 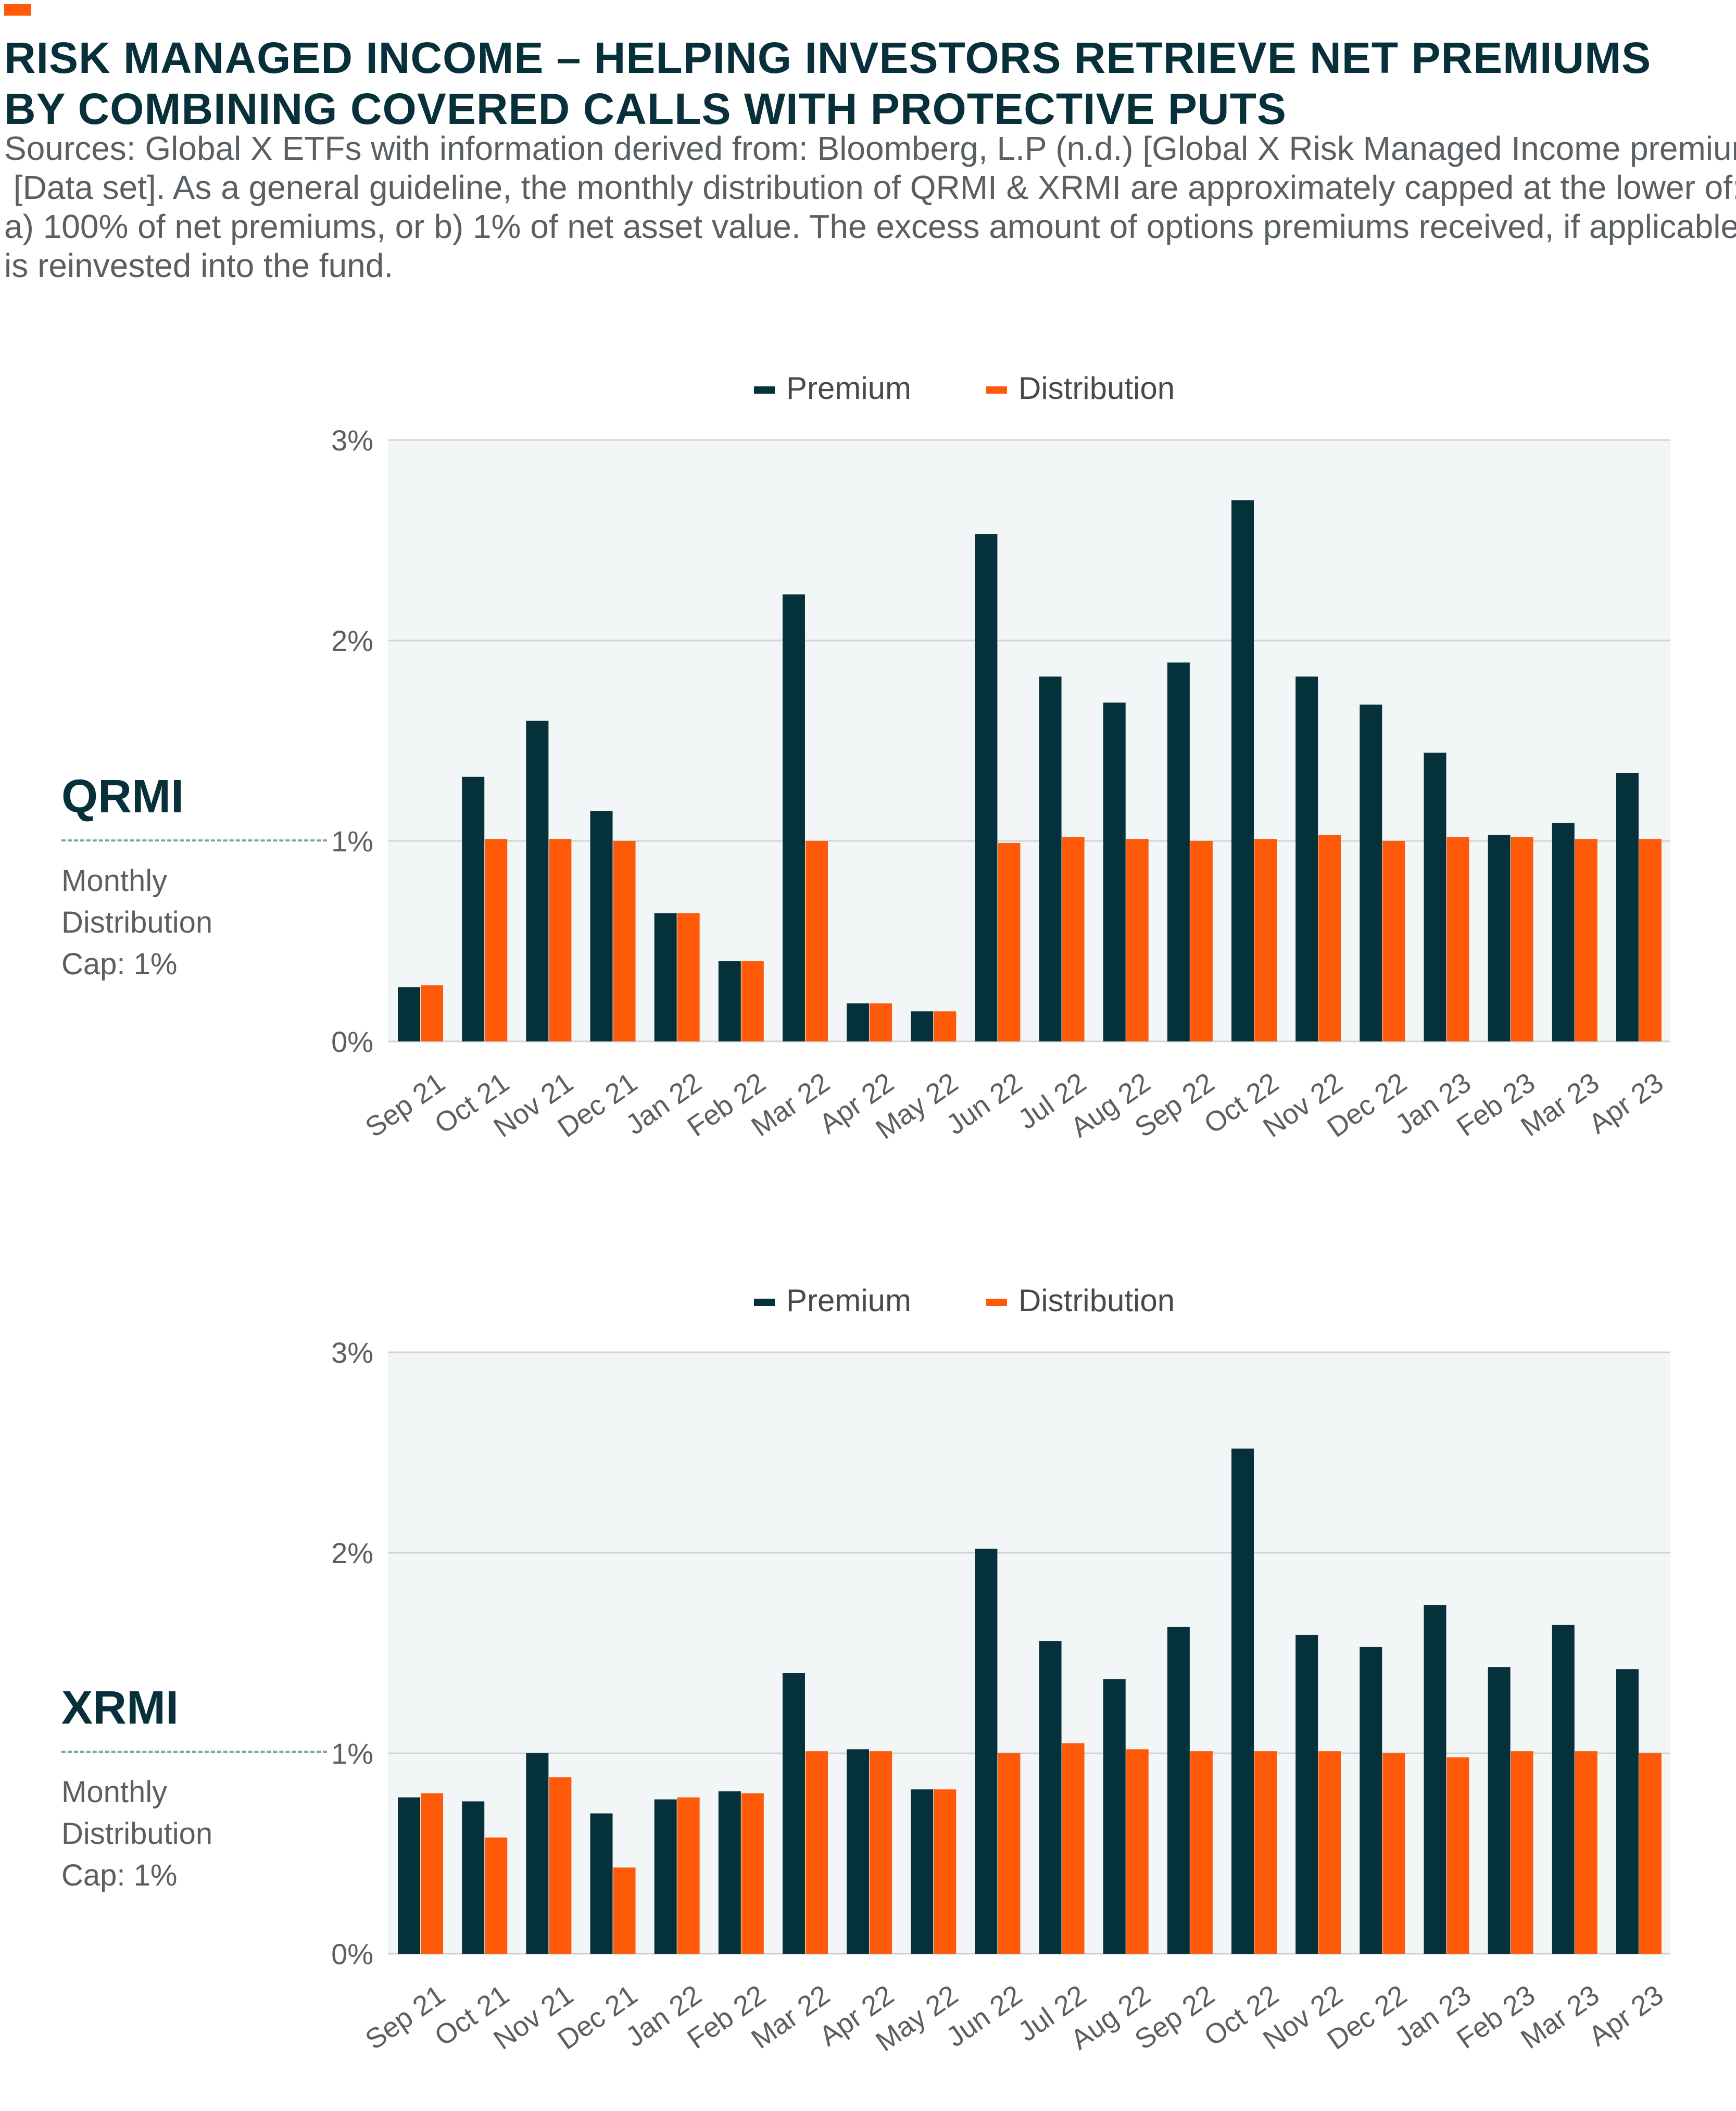 I want to click on fund-name: QRMI, so click(x=123, y=797).